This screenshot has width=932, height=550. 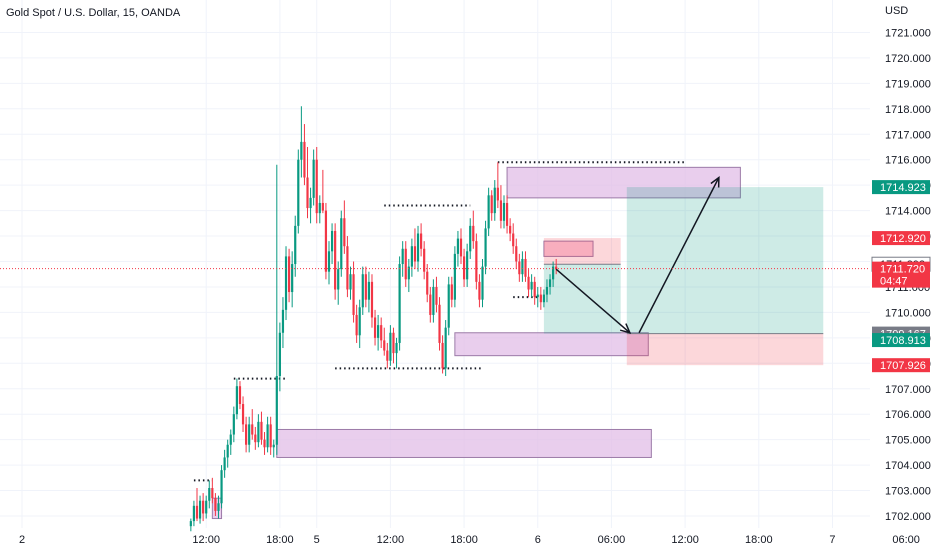 What do you see at coordinates (903, 341) in the screenshot?
I see `price-tag-label: 1708.913` at bounding box center [903, 341].